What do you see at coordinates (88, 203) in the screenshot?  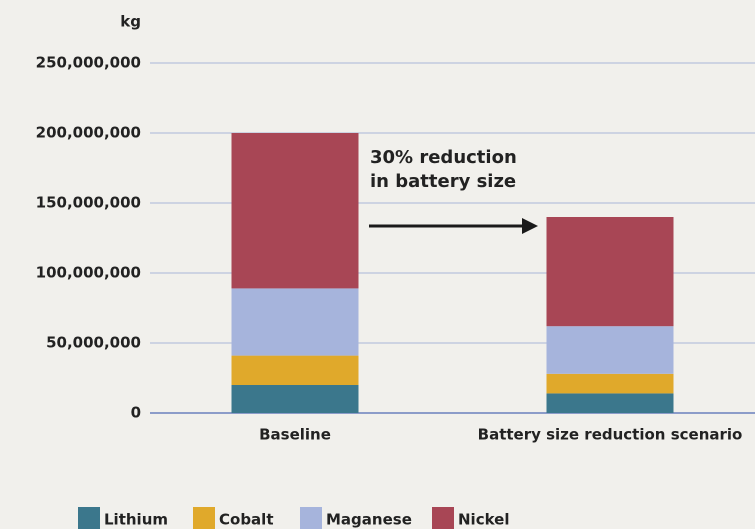 I see `y-tick-label: 150,000,000` at bounding box center [88, 203].